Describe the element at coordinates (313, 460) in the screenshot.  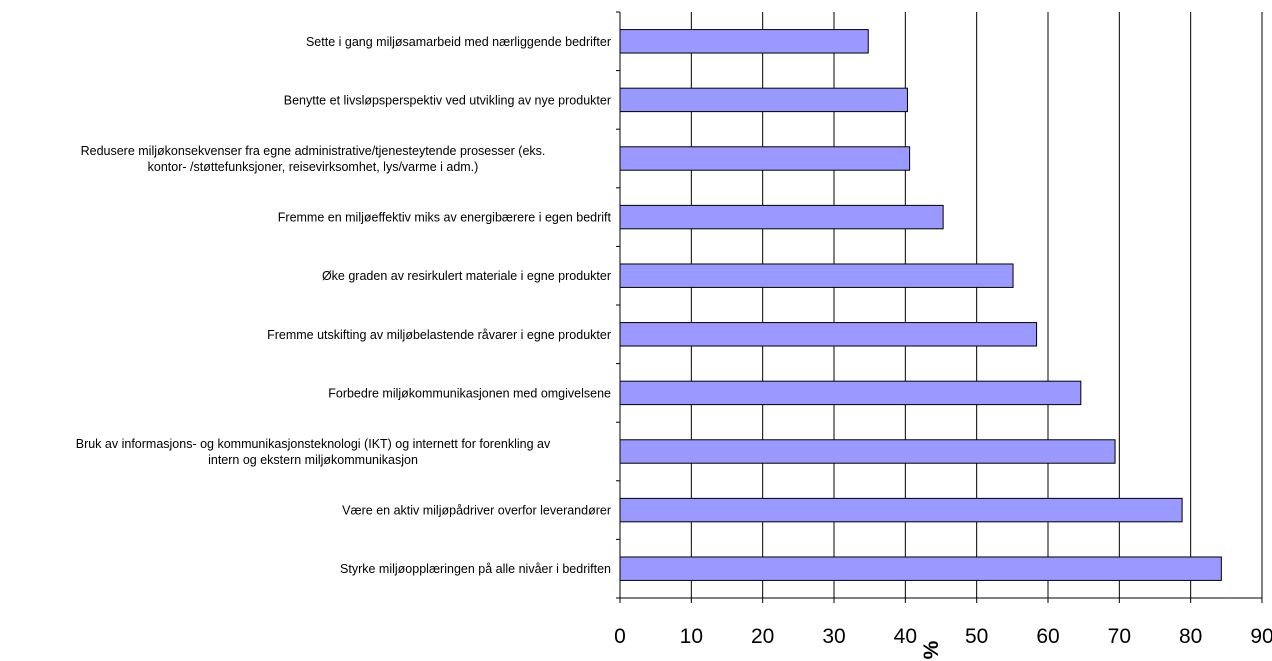
I see `category-label-3-line-2: intern og ekstern miljøkommunikasjon` at that location.